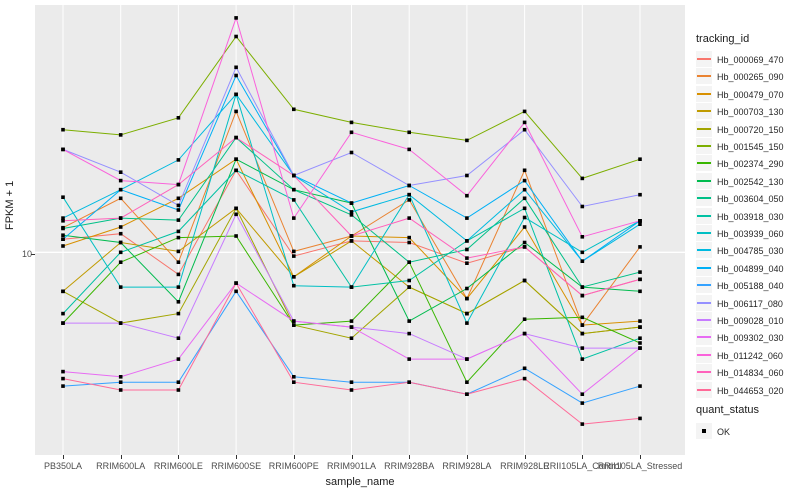 This screenshot has width=800, height=500. What do you see at coordinates (724, 432) in the screenshot?
I see `legend-entry-label: OK` at bounding box center [724, 432].